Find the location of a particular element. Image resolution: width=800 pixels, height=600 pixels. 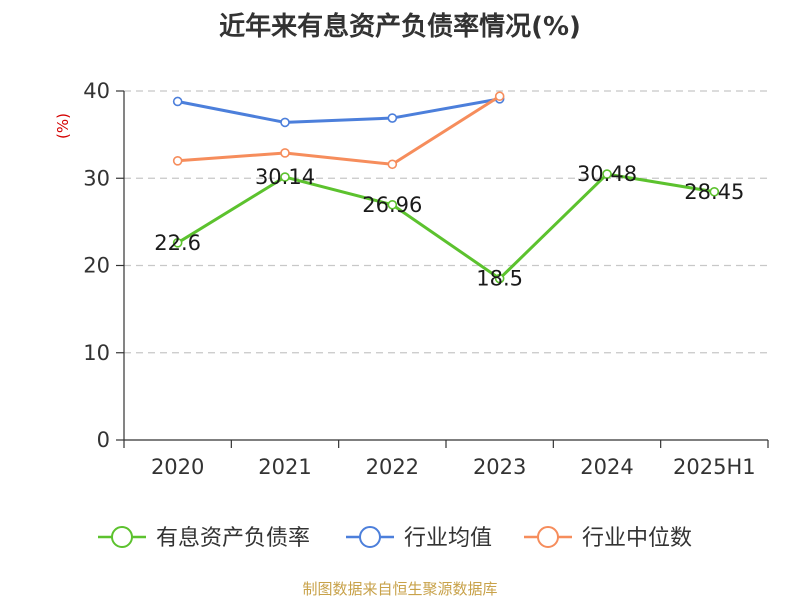

x-tick-label: 2024 is located at coordinates (606, 467).